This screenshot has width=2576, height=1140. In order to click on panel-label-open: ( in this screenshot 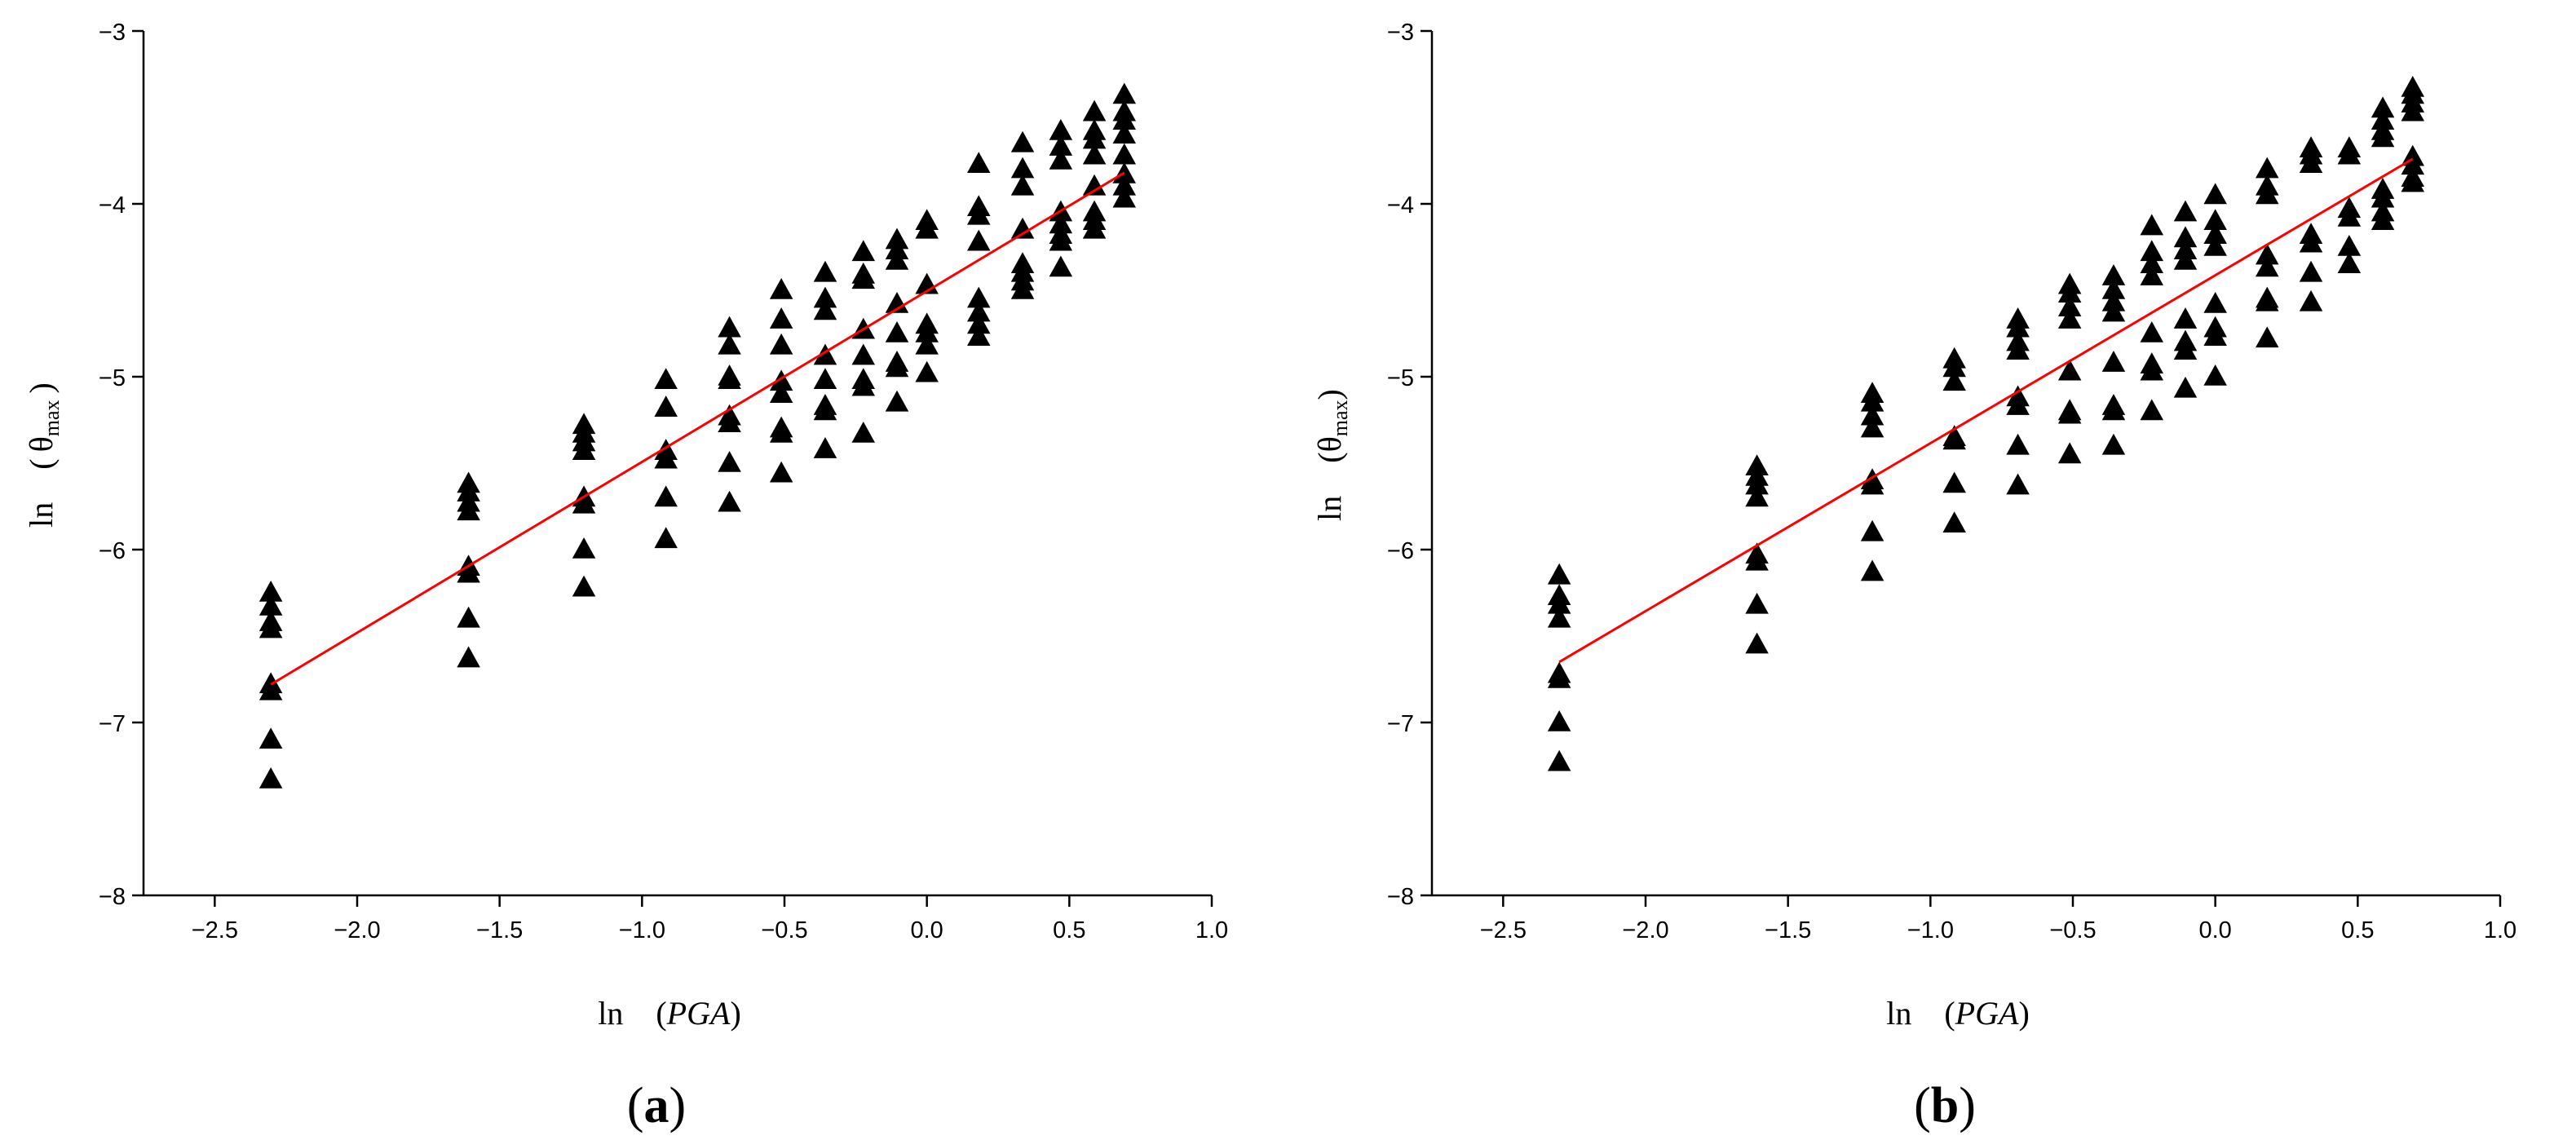, I will do `click(1922, 1105)`.